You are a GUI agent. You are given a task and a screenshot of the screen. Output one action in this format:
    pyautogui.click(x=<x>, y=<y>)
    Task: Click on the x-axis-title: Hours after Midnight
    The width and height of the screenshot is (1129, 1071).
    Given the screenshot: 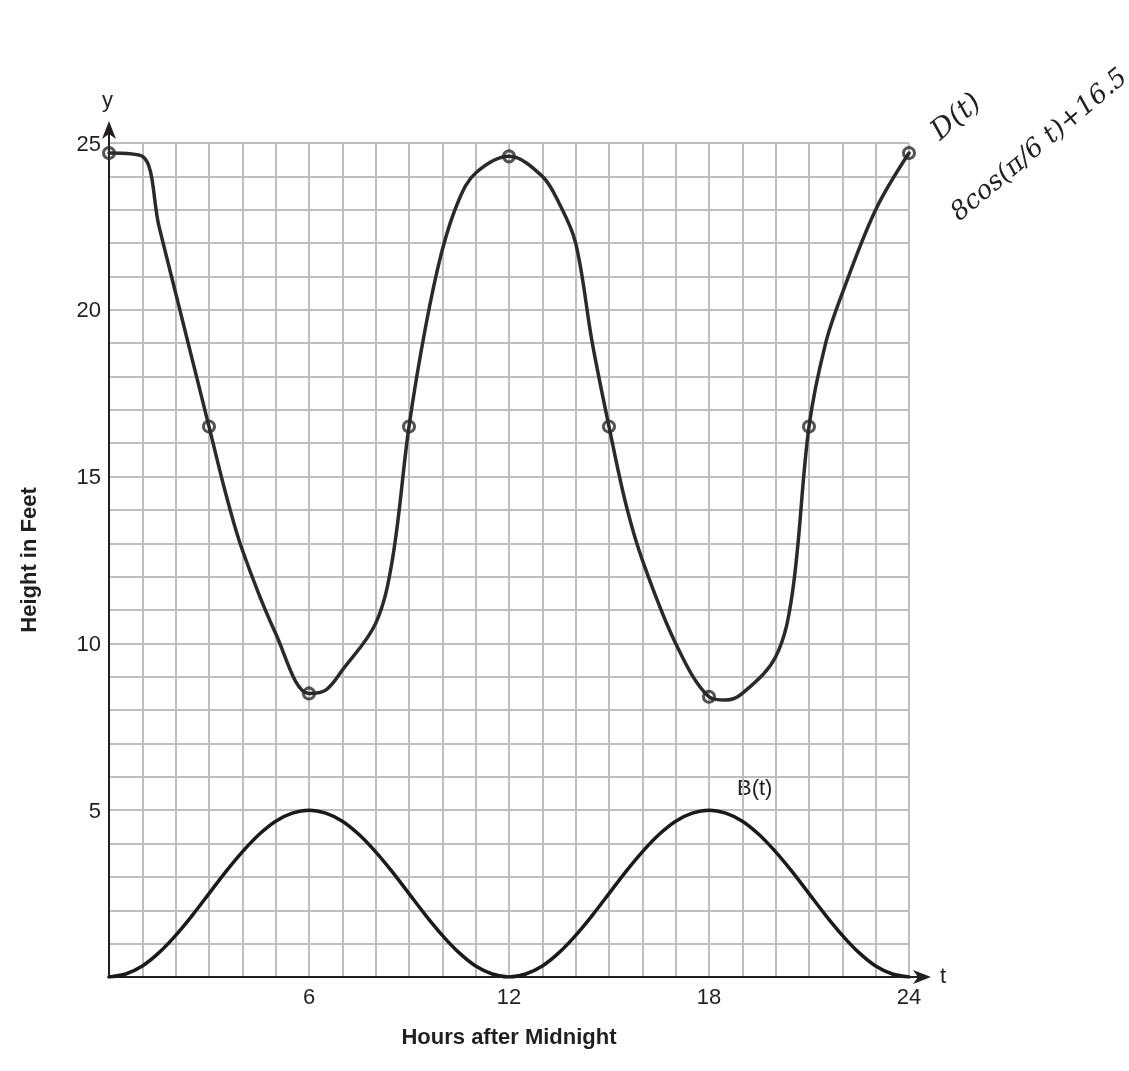 What is the action you would take?
    pyautogui.click(x=509, y=1036)
    